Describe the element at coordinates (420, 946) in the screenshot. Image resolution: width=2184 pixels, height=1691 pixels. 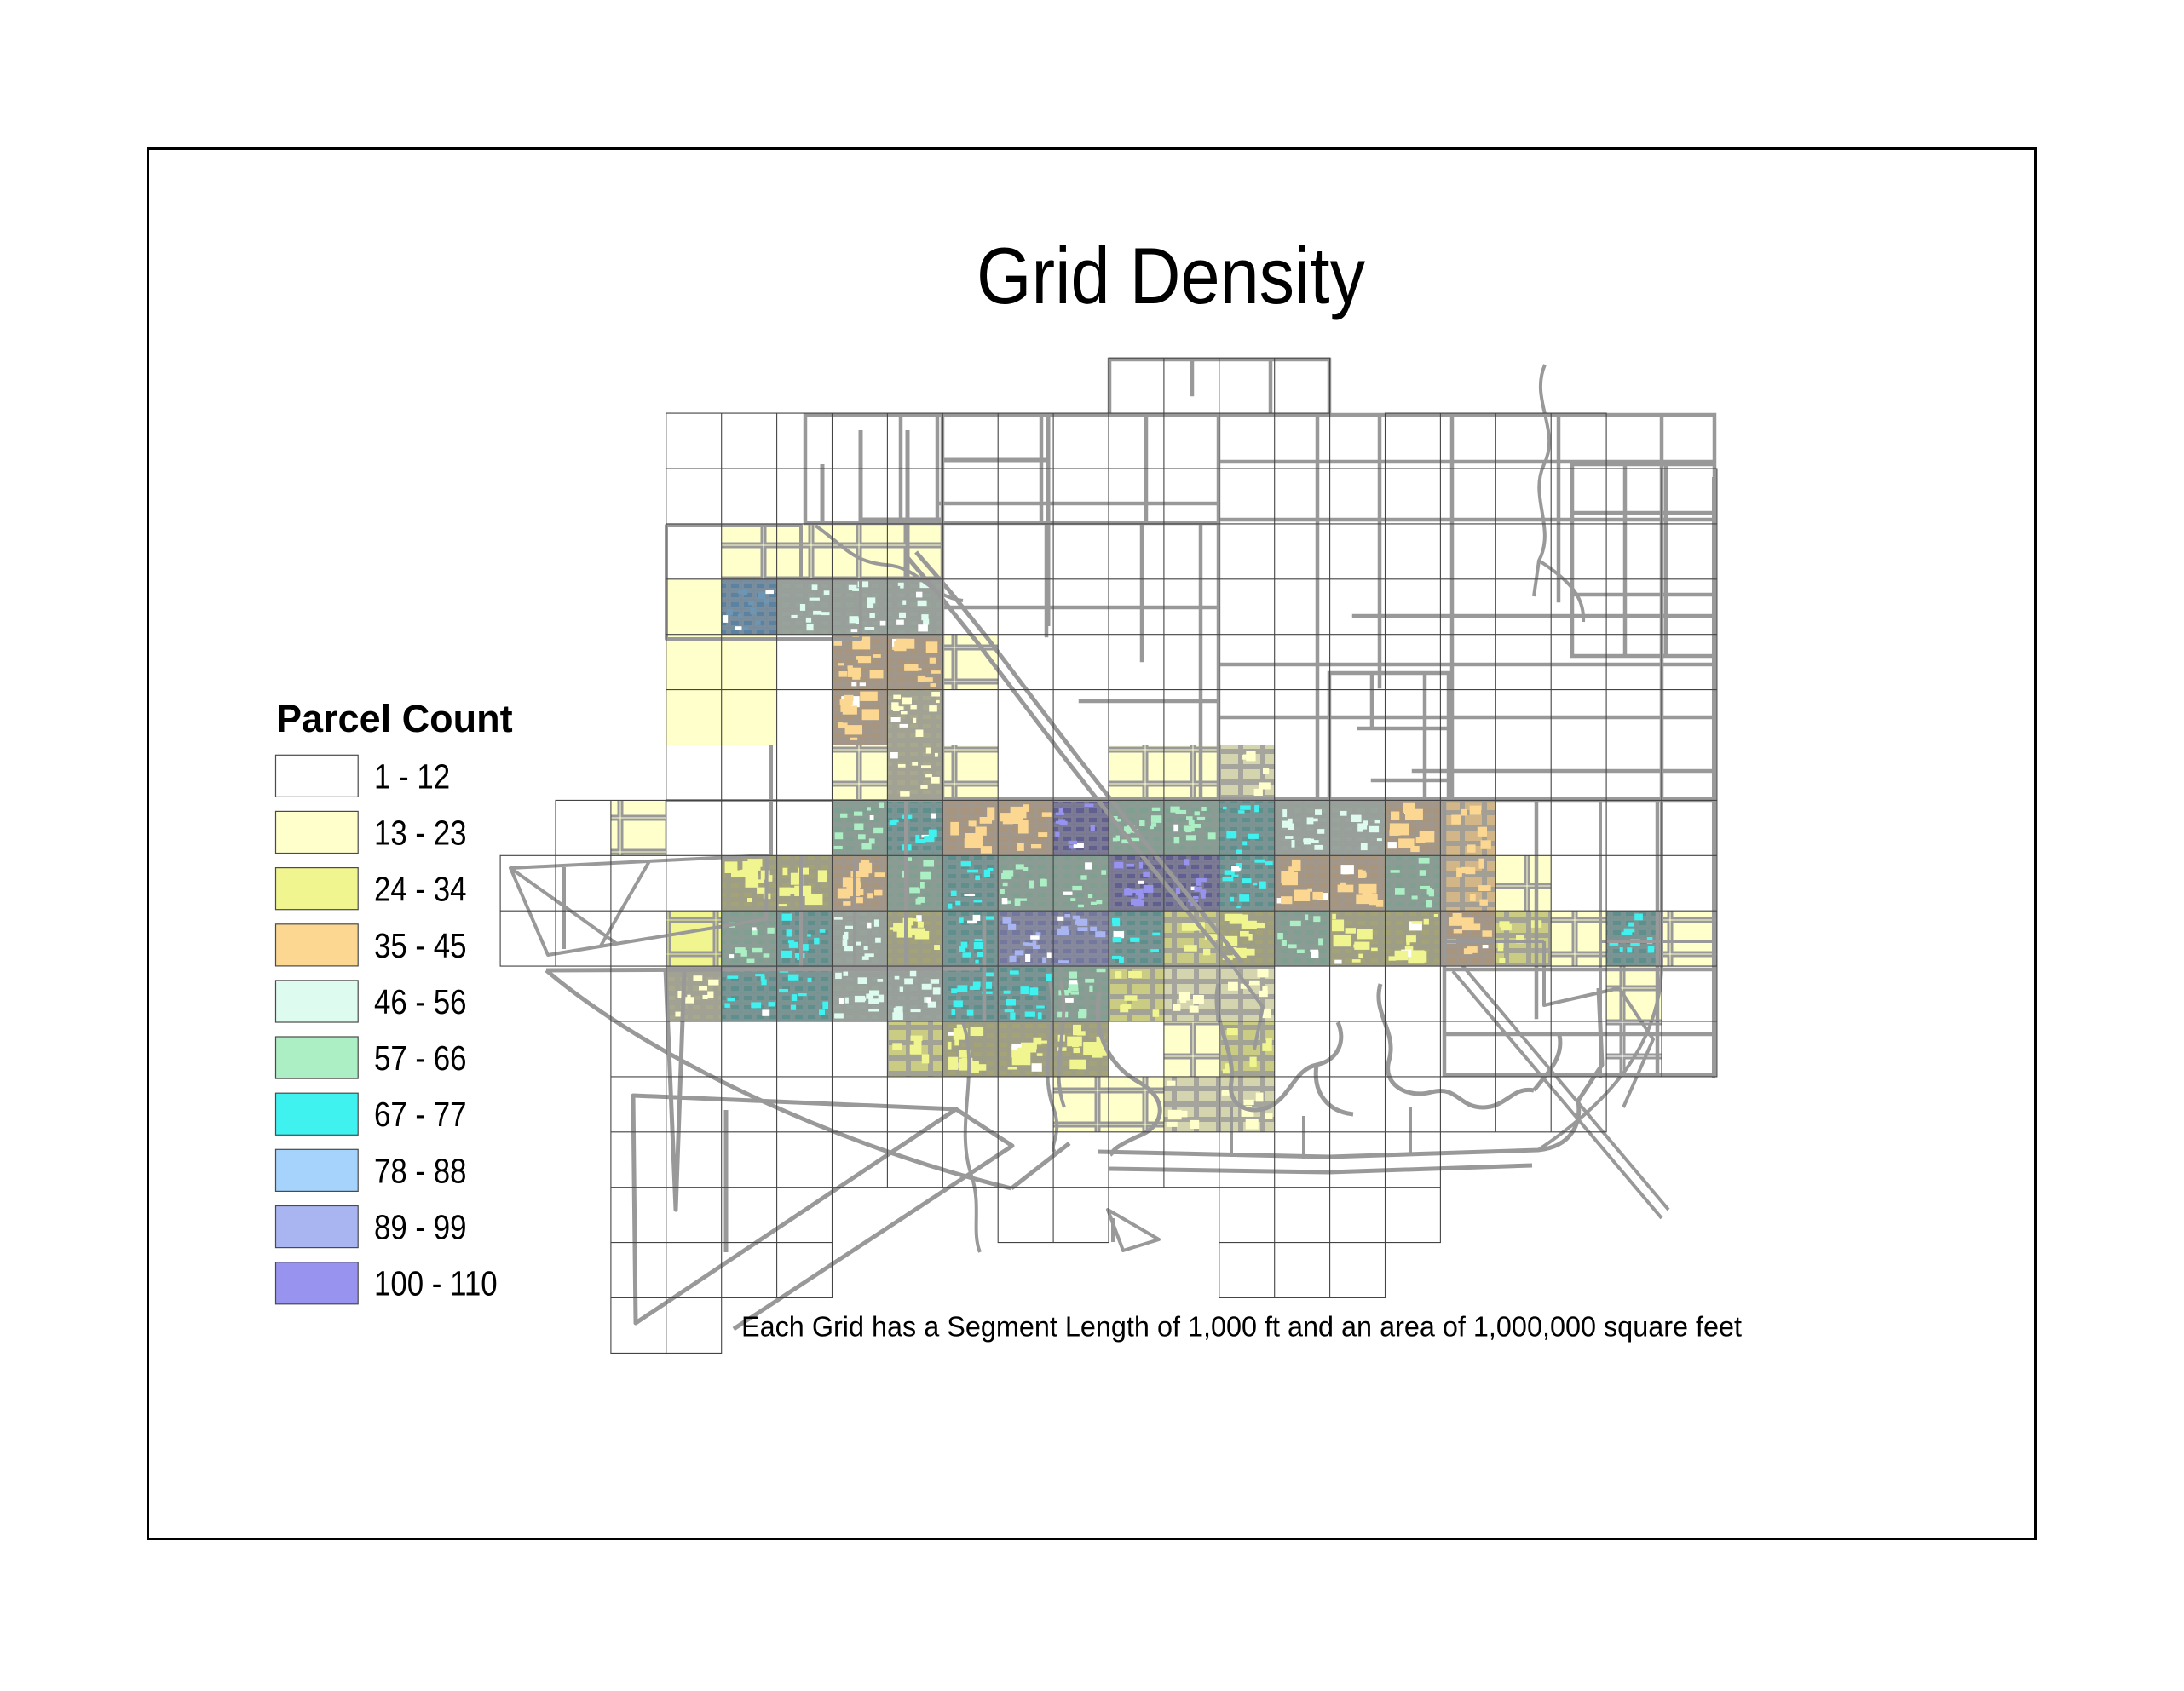
I see `svg-text: 35 - 45` at that location.